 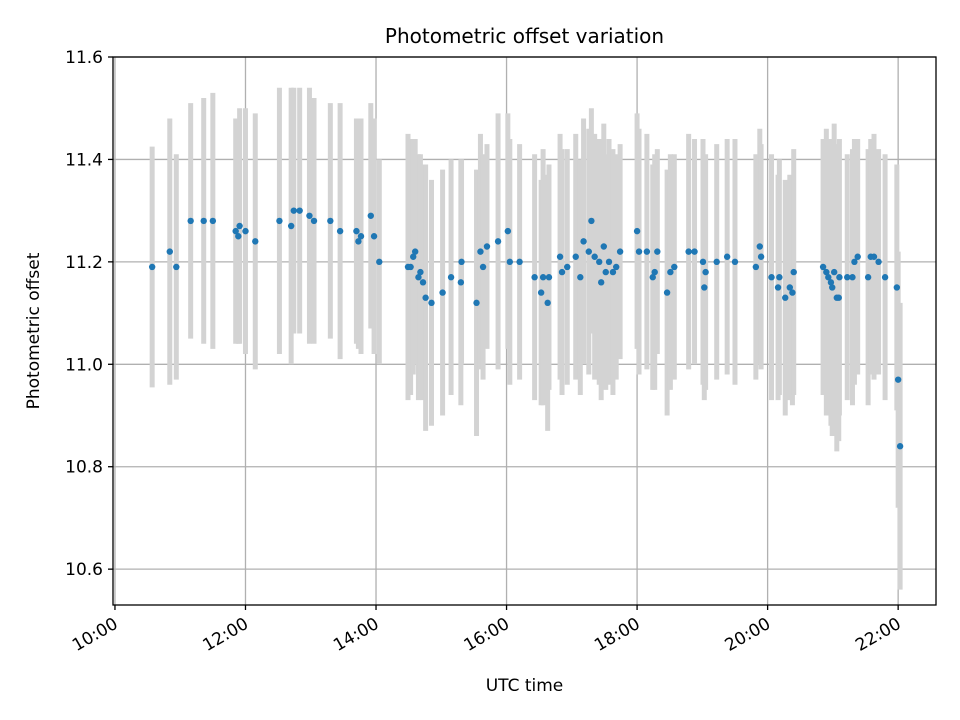 I want to click on y-tick-label-3: 11.2, so click(x=84, y=263).